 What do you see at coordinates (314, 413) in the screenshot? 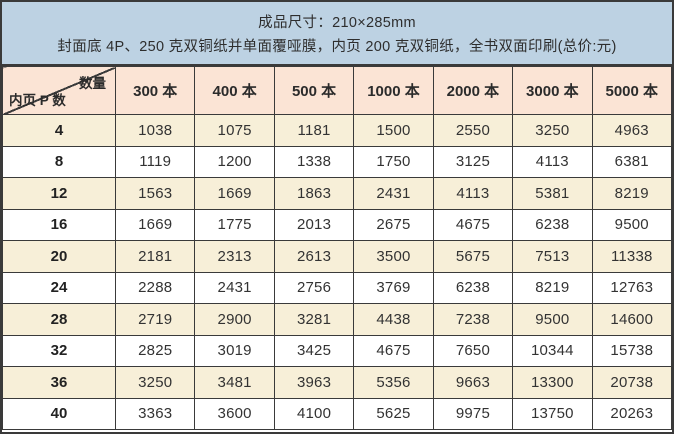
I see `price-cell: 4100` at bounding box center [314, 413].